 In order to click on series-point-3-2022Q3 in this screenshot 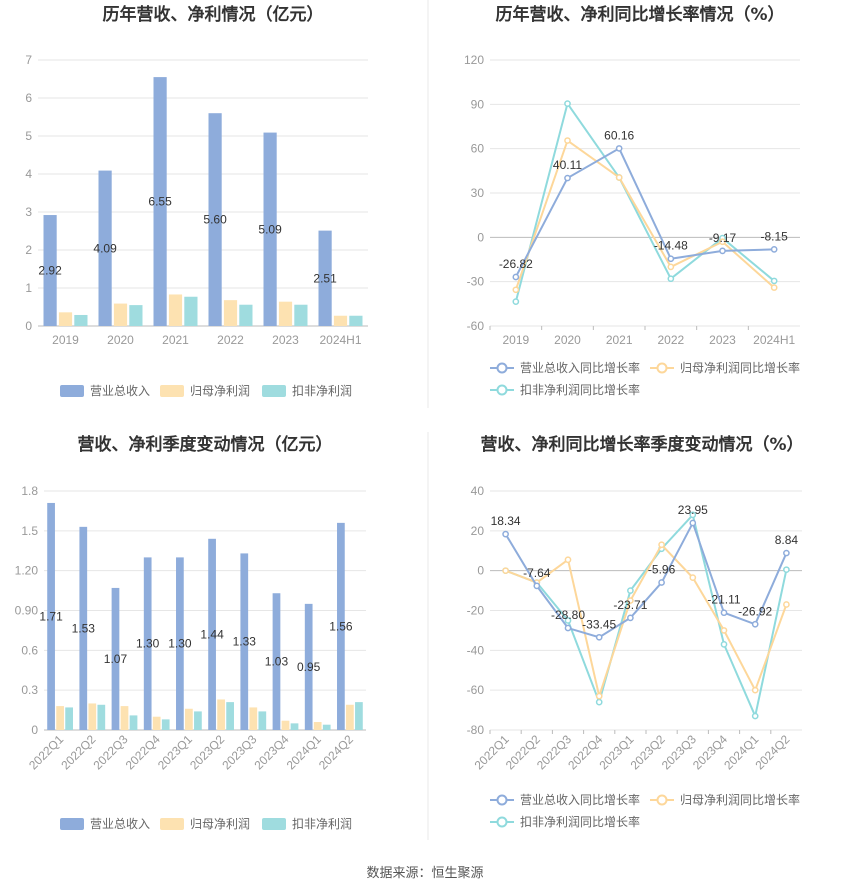, I will do `click(568, 620)`.